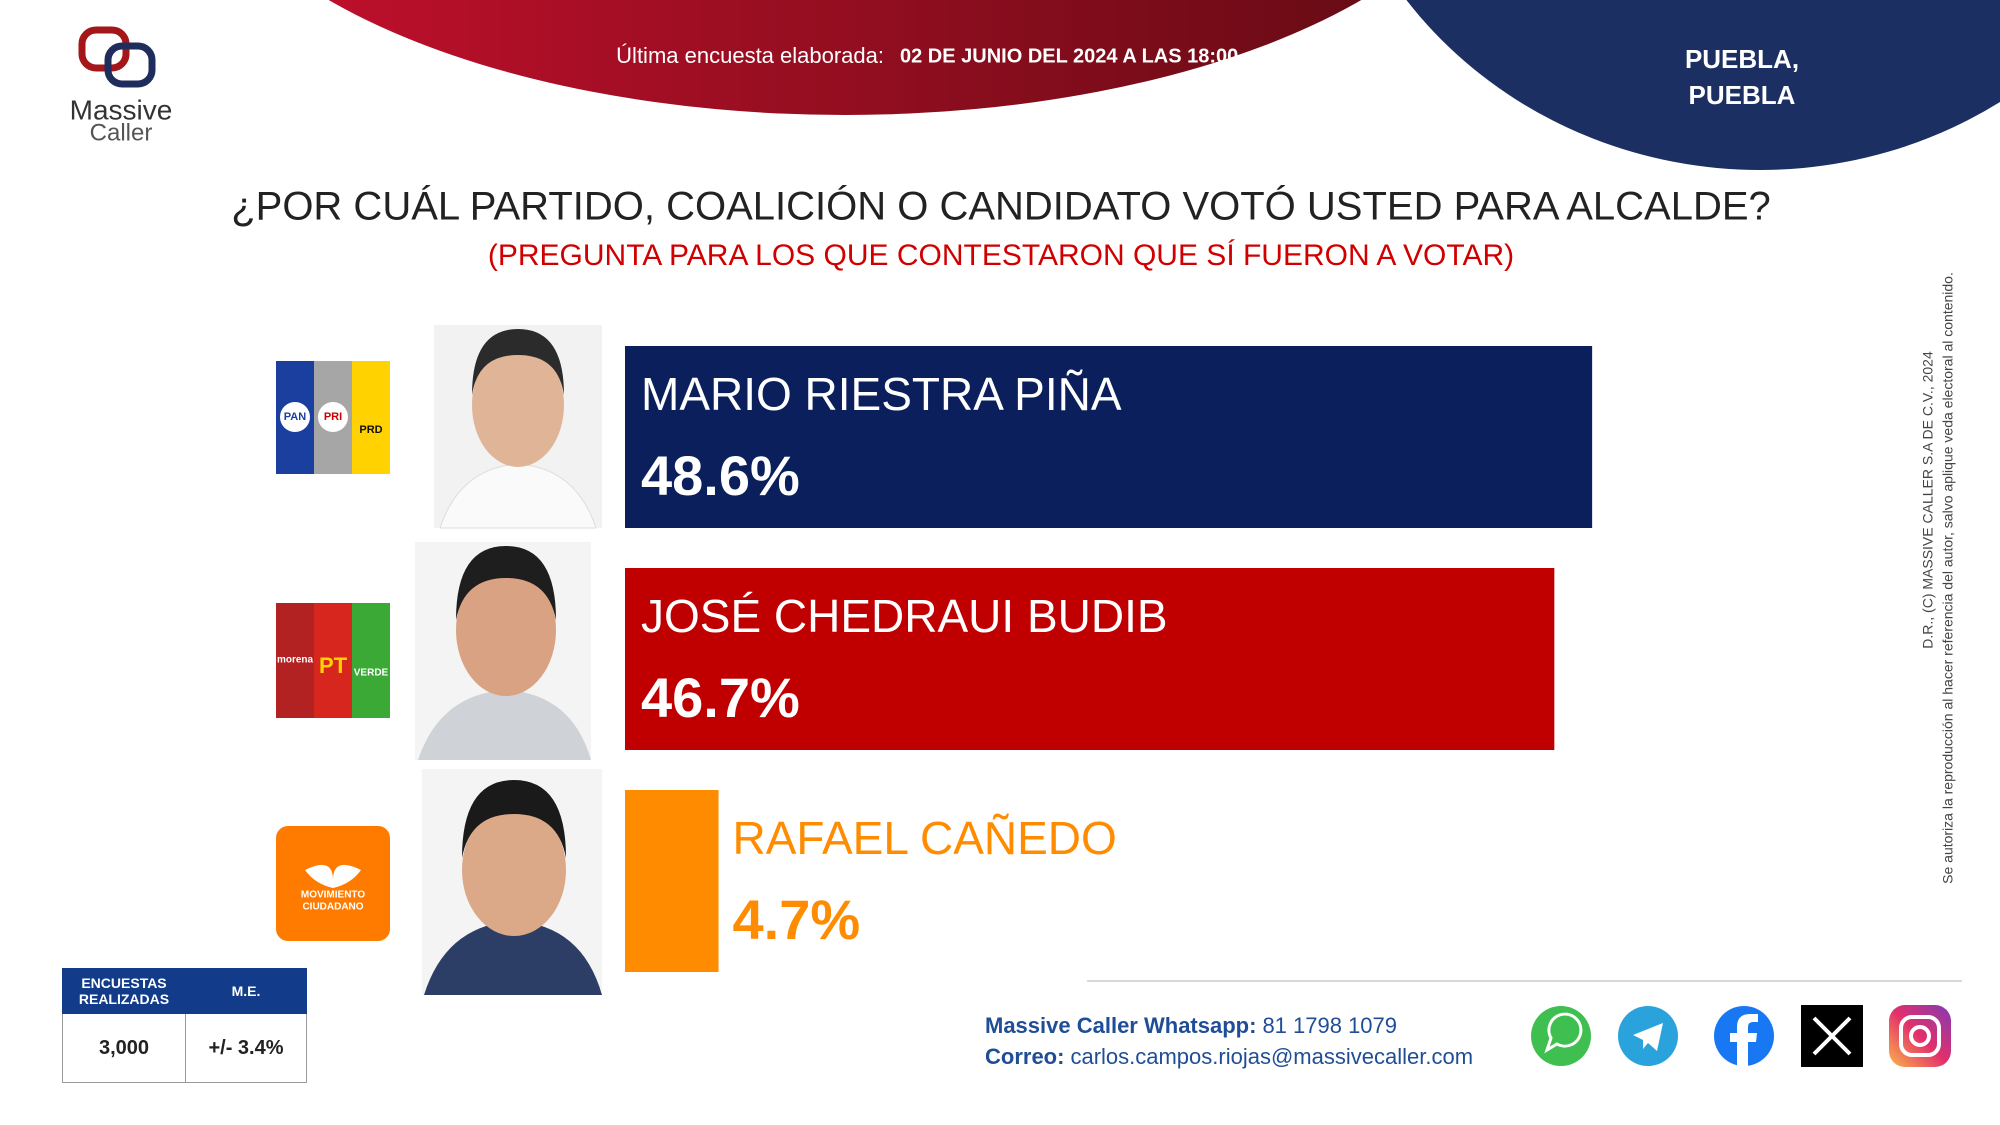 The image size is (2000, 1125). I want to click on stats-header: ENCUESTAS REALIZADAS, so click(124, 991).